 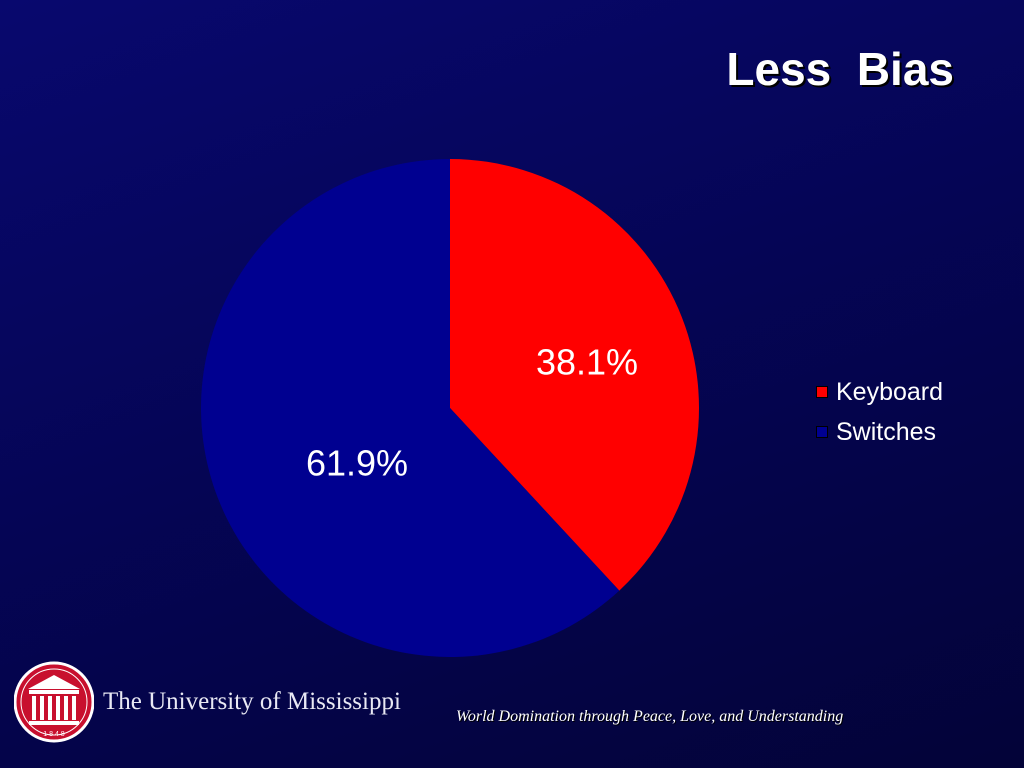 I want to click on legend-label-keyboard: Keyboard, so click(x=890, y=391).